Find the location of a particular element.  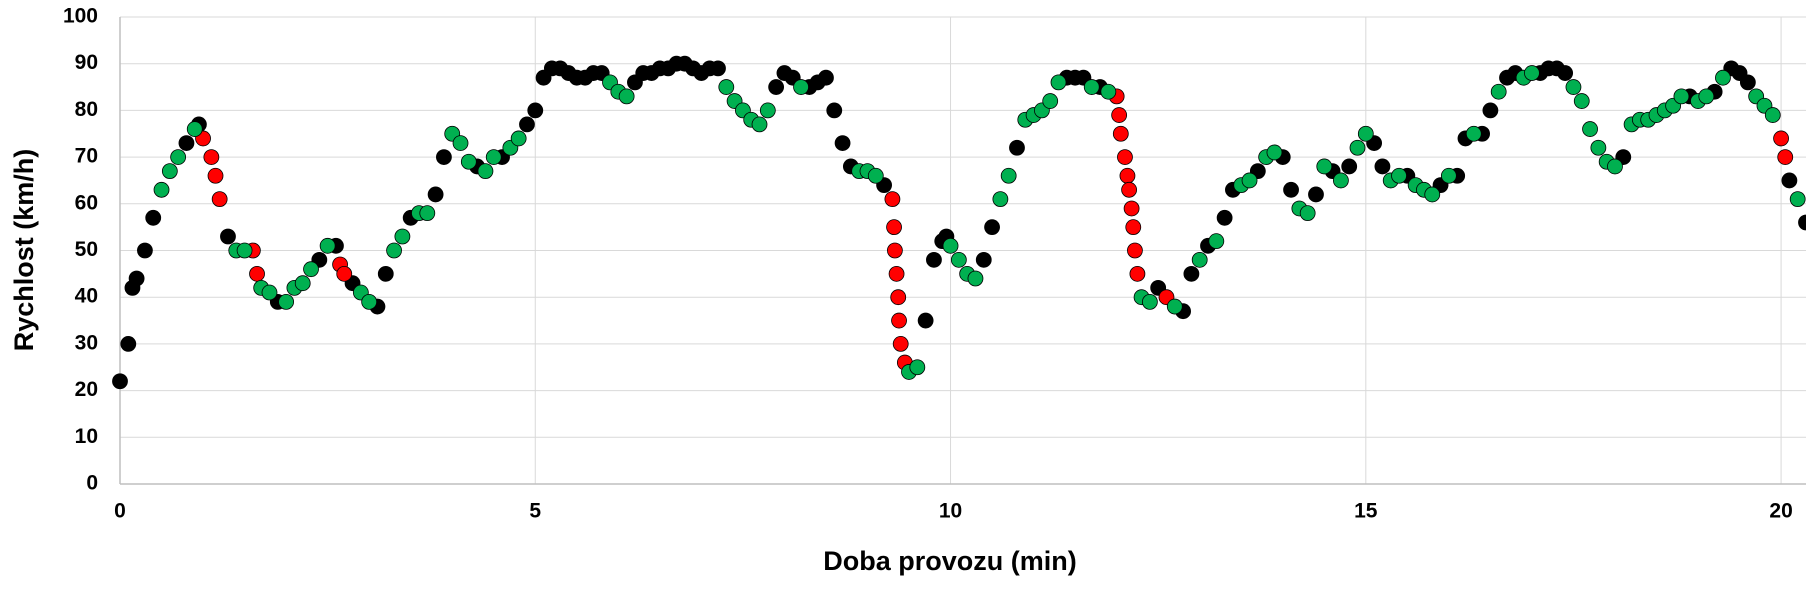

y-tick-label: 40 is located at coordinates (86, 296).